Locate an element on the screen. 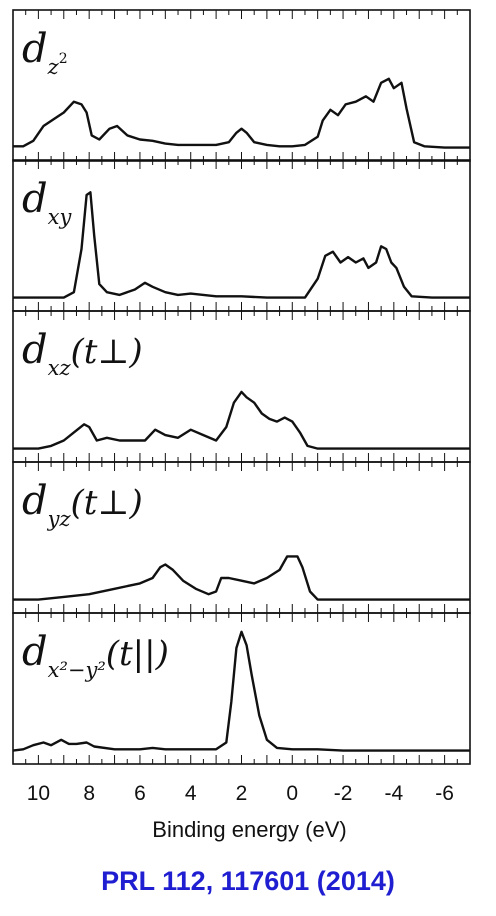  x-tick-label: 2 is located at coordinates (242, 793).